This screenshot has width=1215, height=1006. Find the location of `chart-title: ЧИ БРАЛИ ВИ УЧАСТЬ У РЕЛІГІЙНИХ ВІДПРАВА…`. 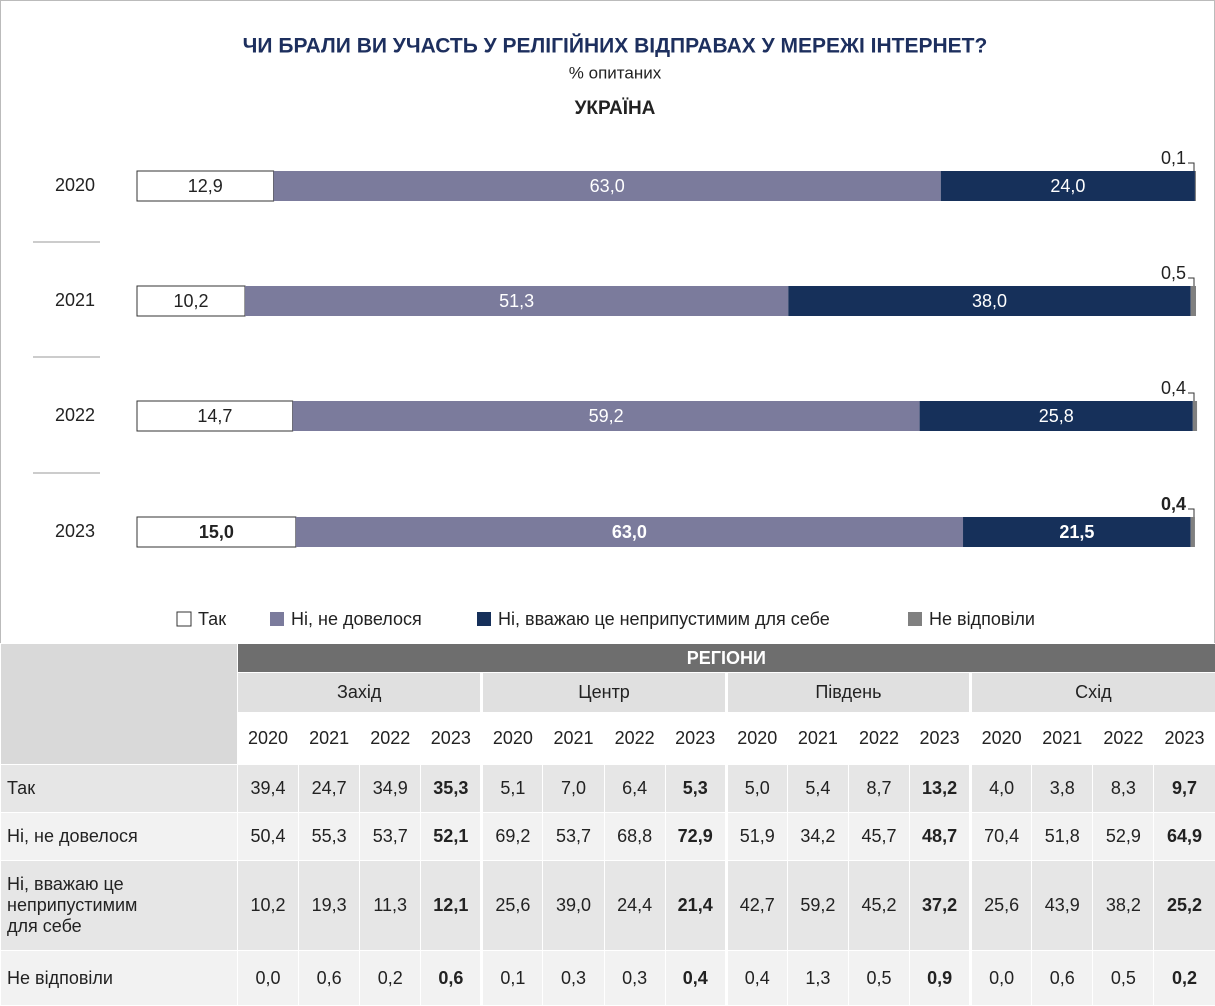

chart-title: ЧИ БРАЛИ ВИ УЧАСТЬ У РЕЛІГІЙНИХ ВІДПРАВА… is located at coordinates (615, 46).